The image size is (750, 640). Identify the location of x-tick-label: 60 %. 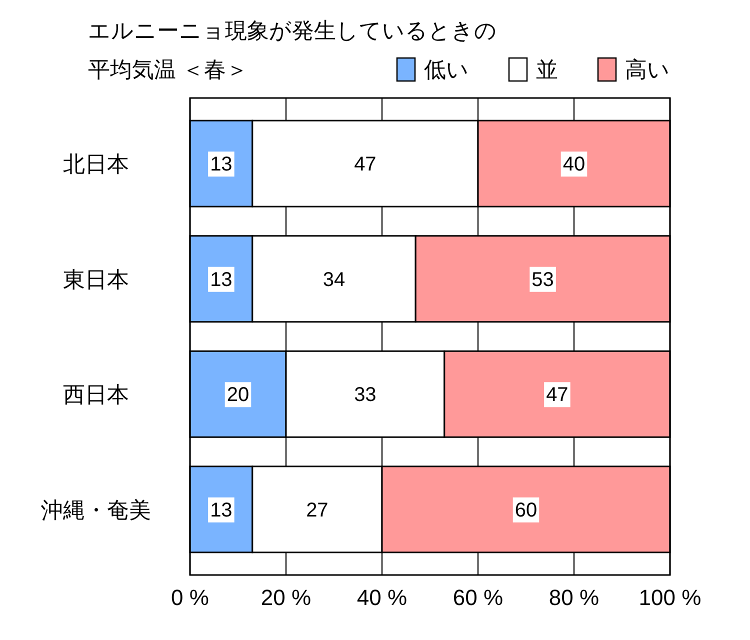
(478, 597).